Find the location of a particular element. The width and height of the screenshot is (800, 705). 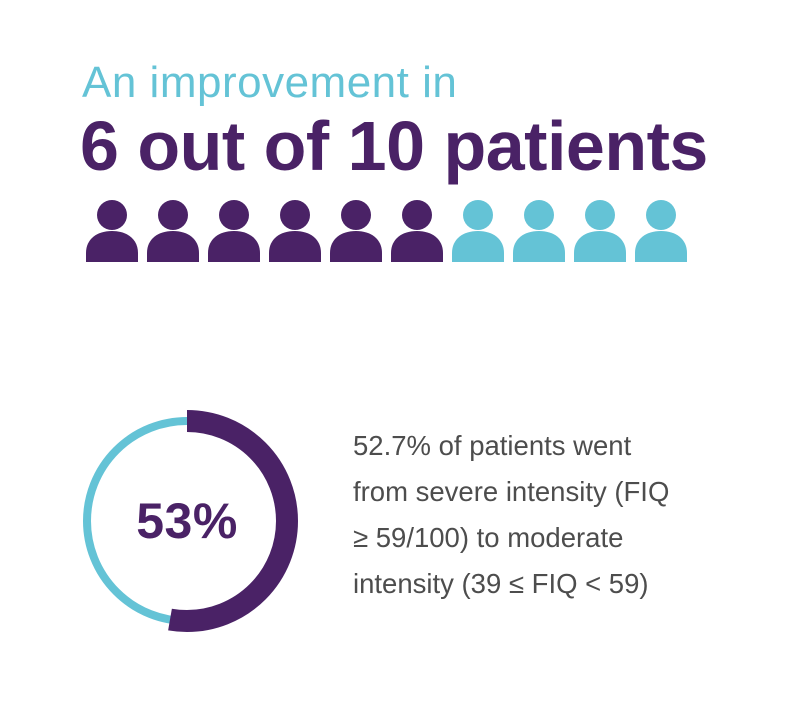

donut-chart: 53% is located at coordinates (187, 521).